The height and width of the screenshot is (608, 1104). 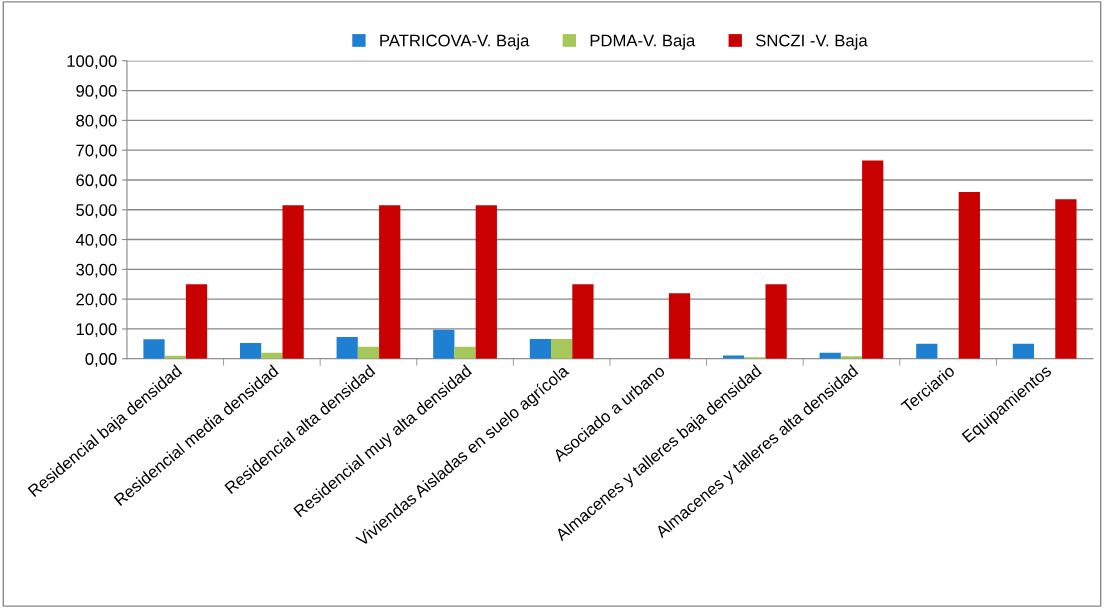 I want to click on y-tick-label: 90,00, so click(x=96, y=91).